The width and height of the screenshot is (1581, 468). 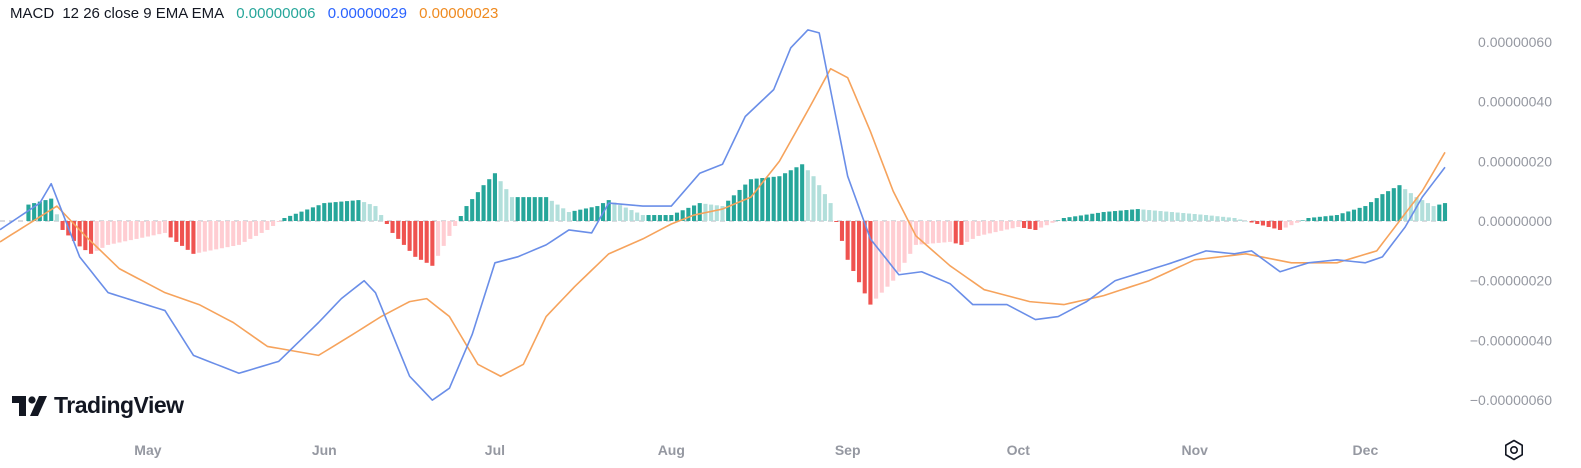 What do you see at coordinates (1515, 102) in the screenshot?
I see `y-axis-tick-label: 0.00000040` at bounding box center [1515, 102].